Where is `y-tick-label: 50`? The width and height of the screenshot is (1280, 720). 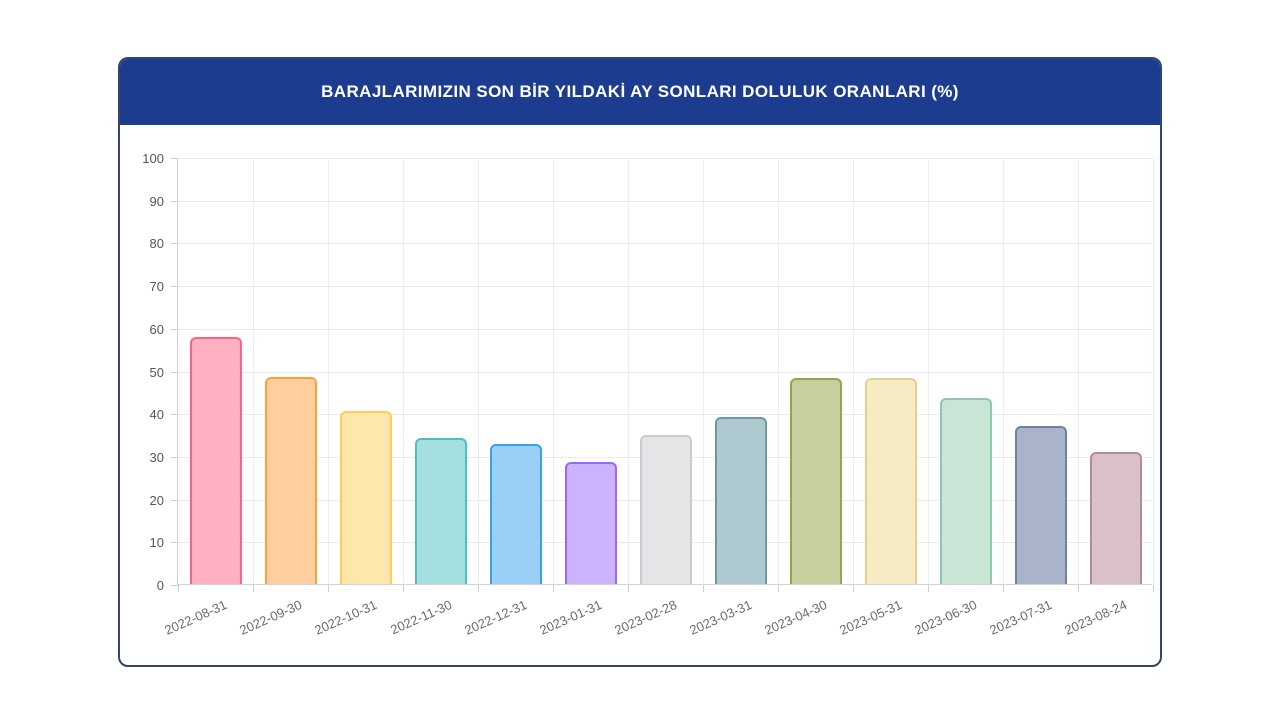 y-tick-label: 50 is located at coordinates (156, 372).